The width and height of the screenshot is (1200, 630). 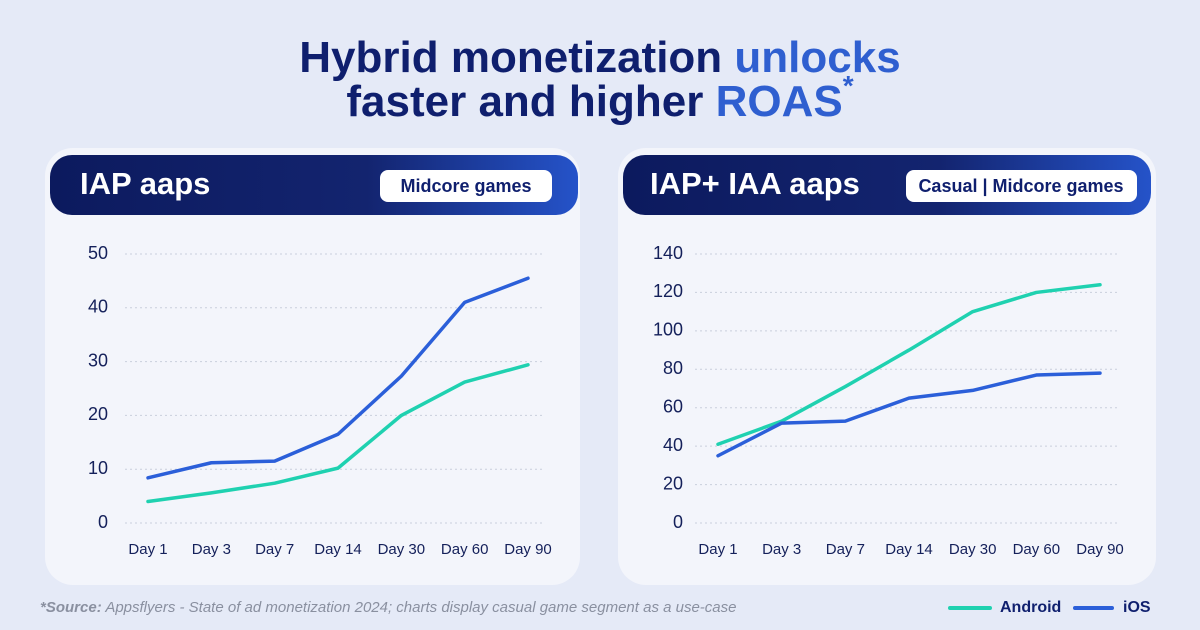 I want to click on y-tick-label: 80, so click(x=673, y=368).